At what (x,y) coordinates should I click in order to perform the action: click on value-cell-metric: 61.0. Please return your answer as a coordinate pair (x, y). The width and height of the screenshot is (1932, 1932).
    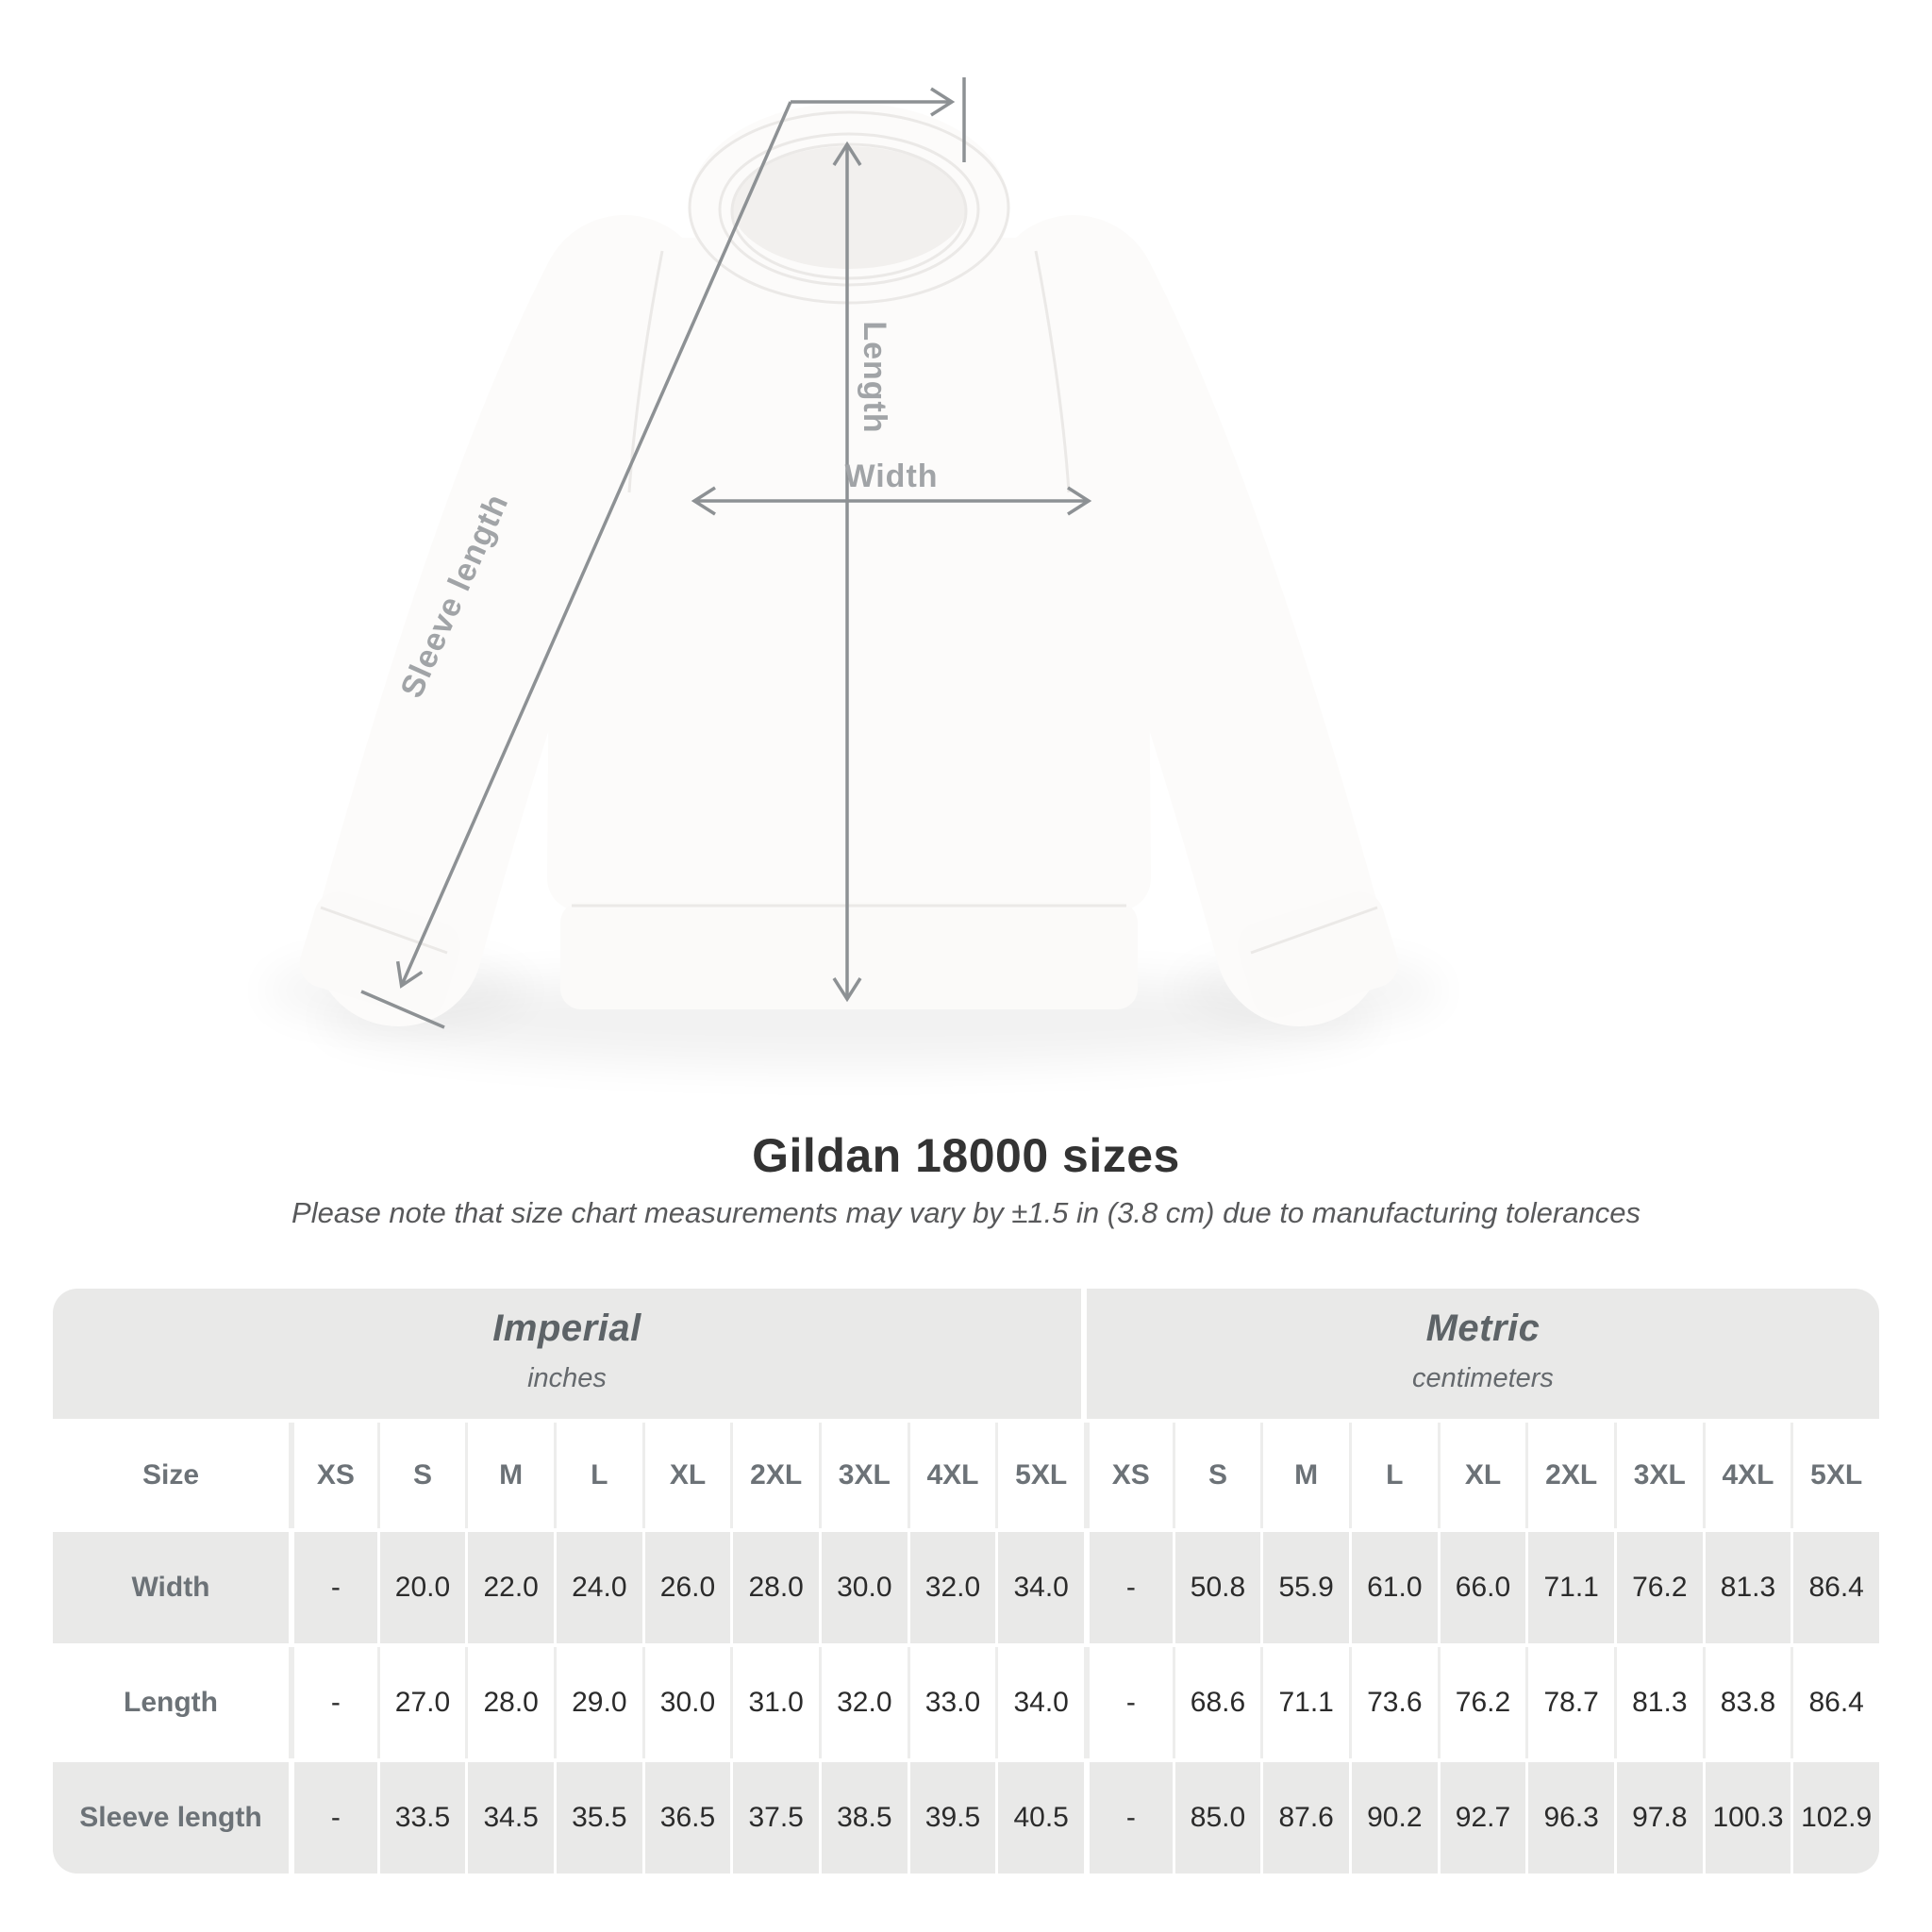
    Looking at the image, I should click on (1393, 1588).